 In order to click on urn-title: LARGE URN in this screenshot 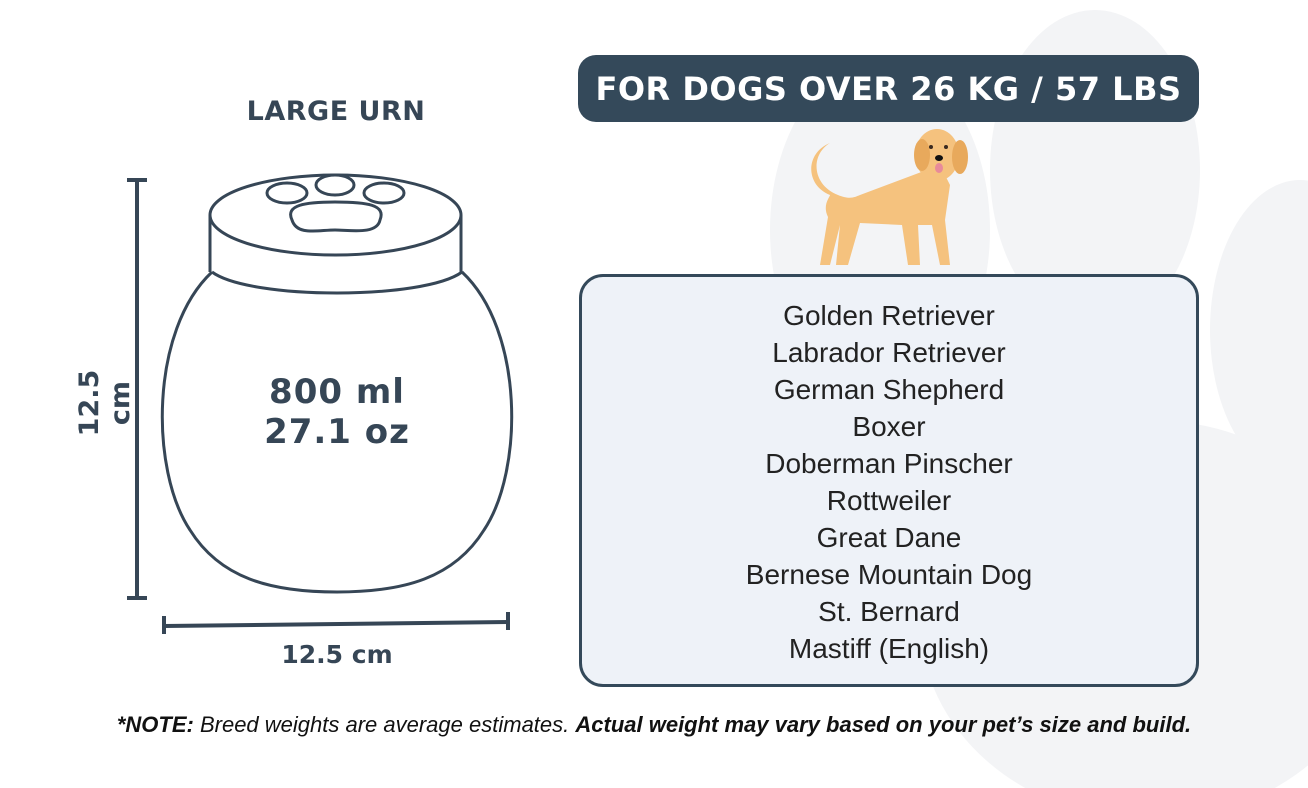, I will do `click(336, 111)`.